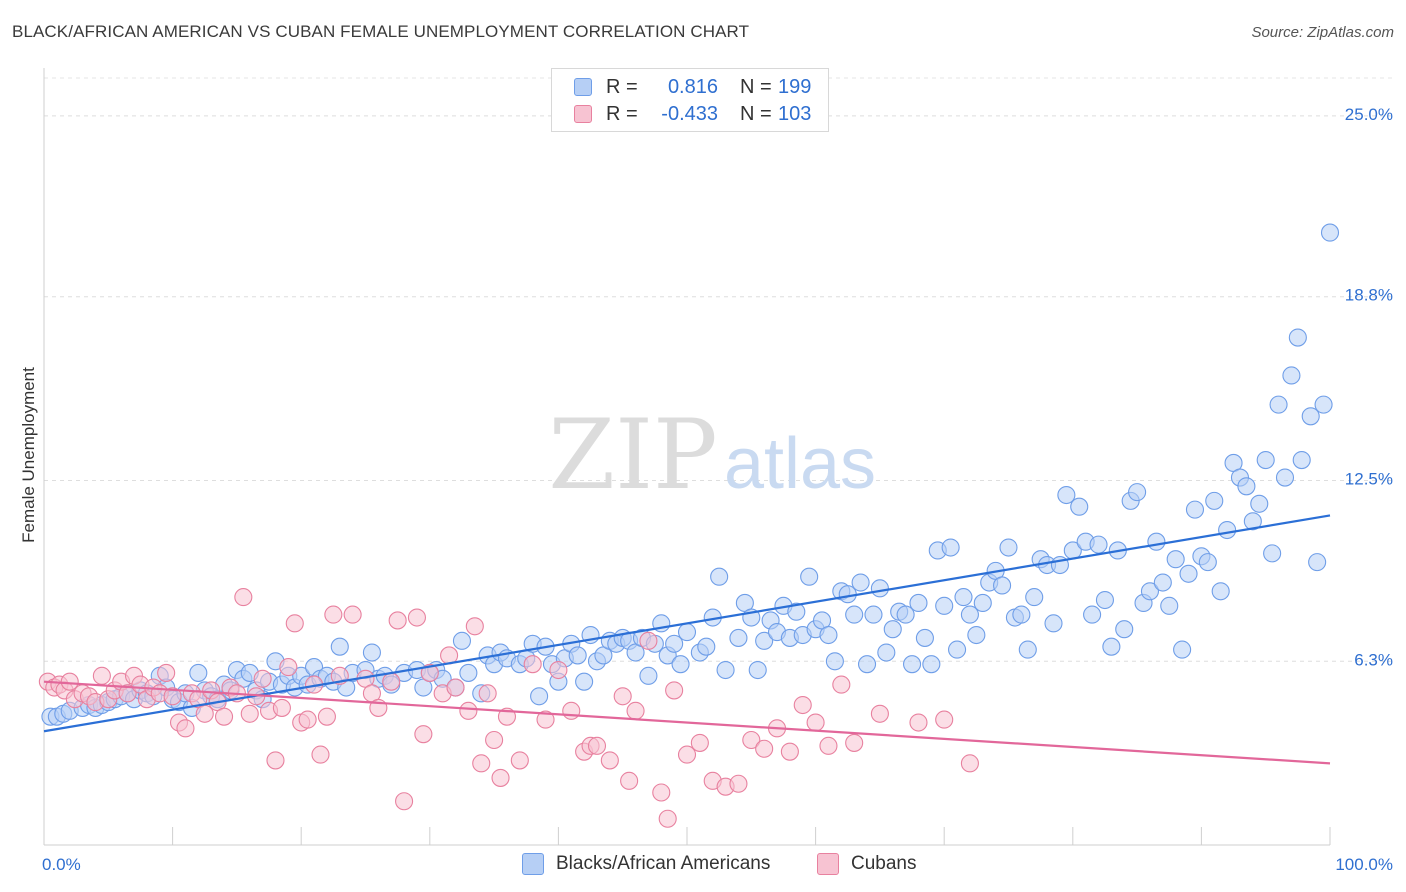  Describe the element at coordinates (1369, 478) in the screenshot. I see `y-tick-label: 12.5%` at that location.